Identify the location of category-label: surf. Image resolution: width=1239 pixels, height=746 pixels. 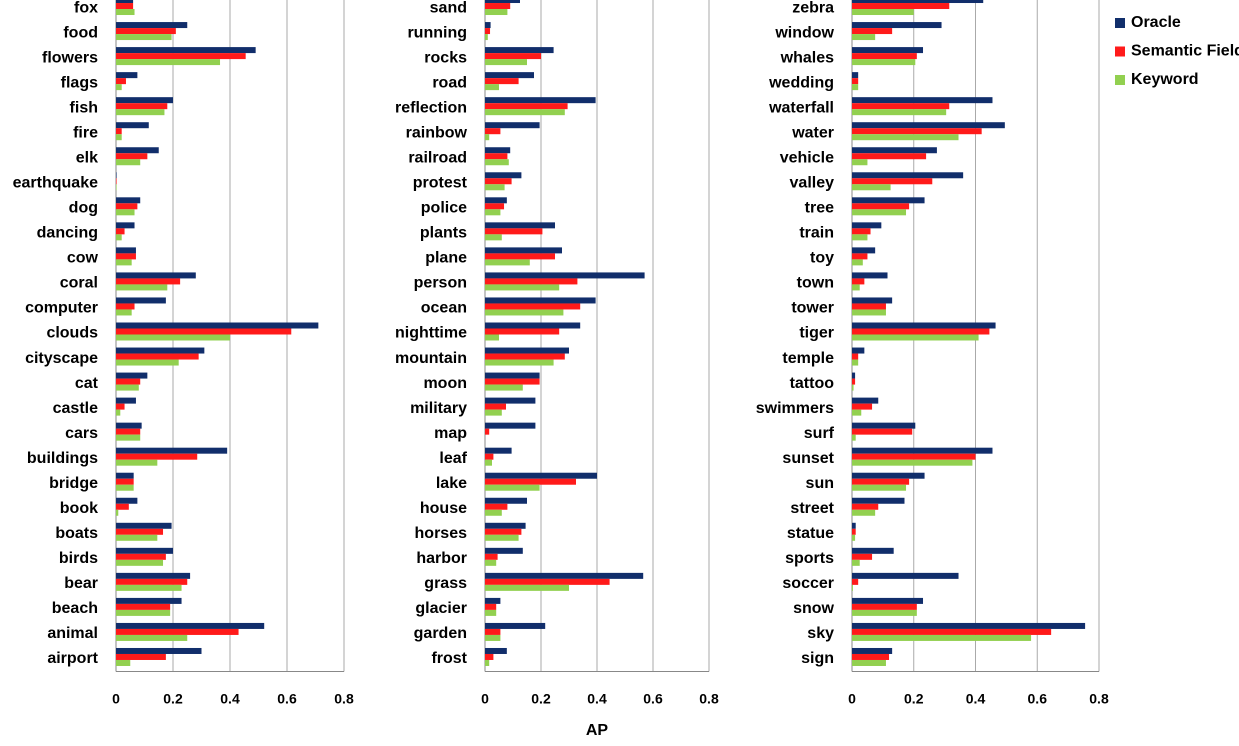
(819, 433).